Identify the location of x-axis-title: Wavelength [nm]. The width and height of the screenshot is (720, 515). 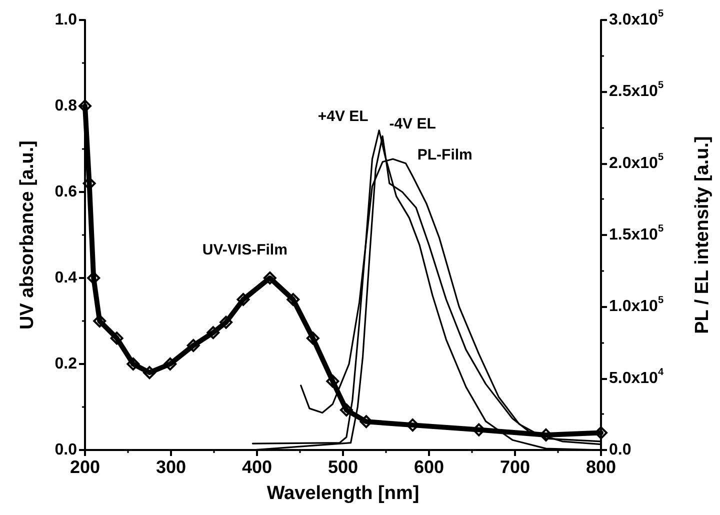
(343, 493).